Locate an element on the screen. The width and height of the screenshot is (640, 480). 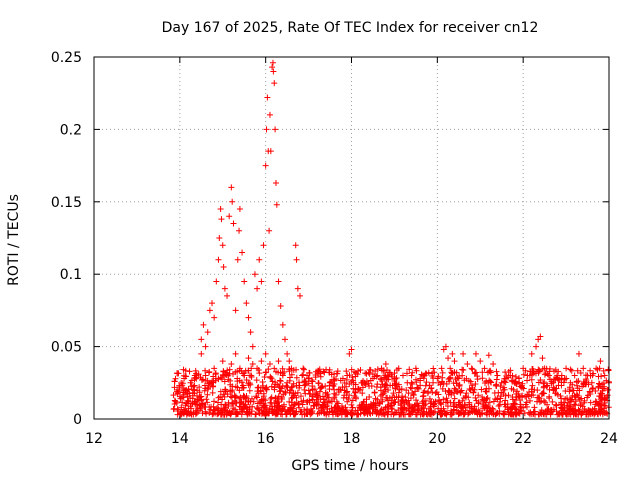
y-axis-label: ROTI / TECUs is located at coordinates (14, 240).